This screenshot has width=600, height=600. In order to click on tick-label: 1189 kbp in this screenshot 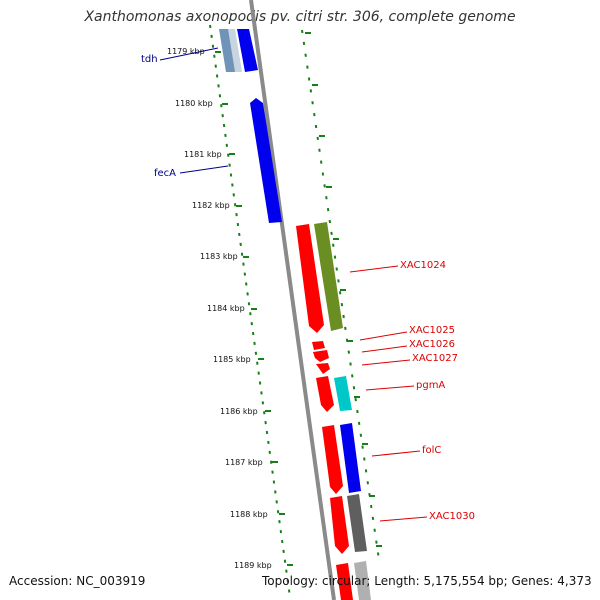, I will do `click(253, 565)`.